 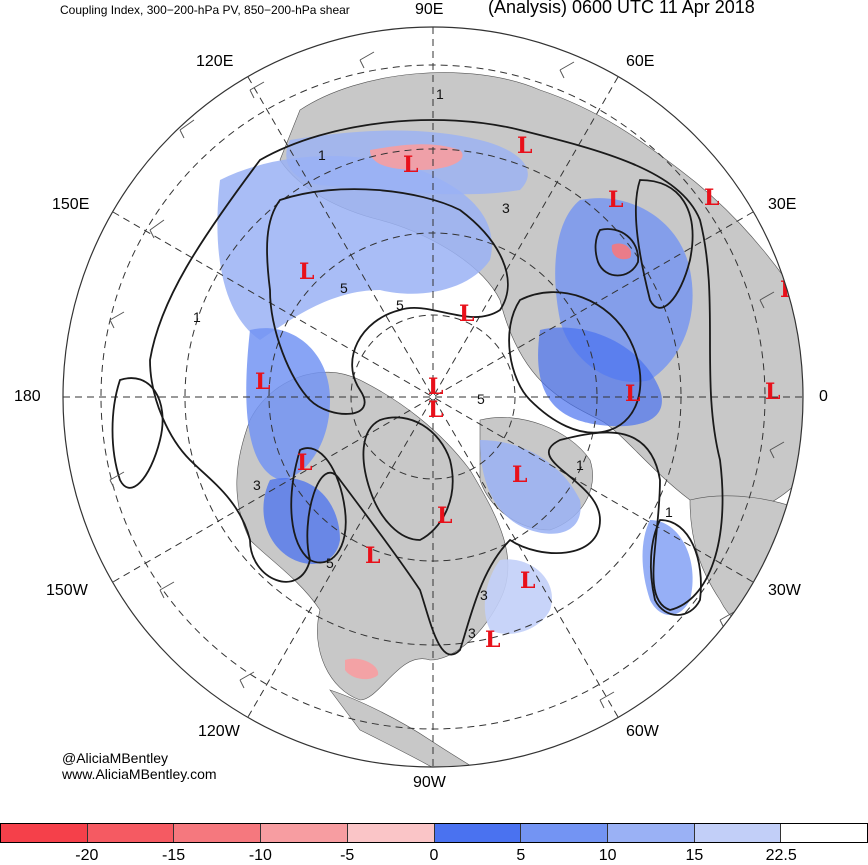 I want to click on lon-label-60e: 60E, so click(x=640, y=61).